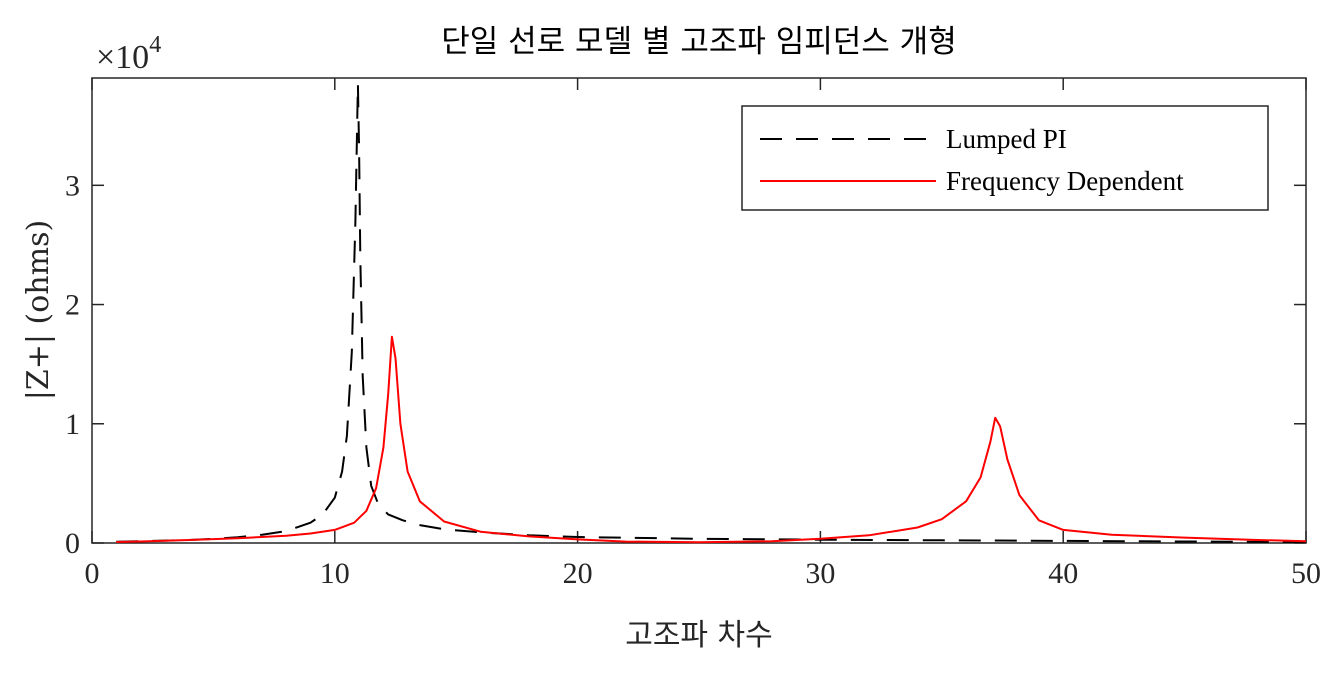 Image resolution: width=1330 pixels, height=679 pixels. What do you see at coordinates (122, 57) in the screenshot?
I see `y-exponent-base: ×10` at bounding box center [122, 57].